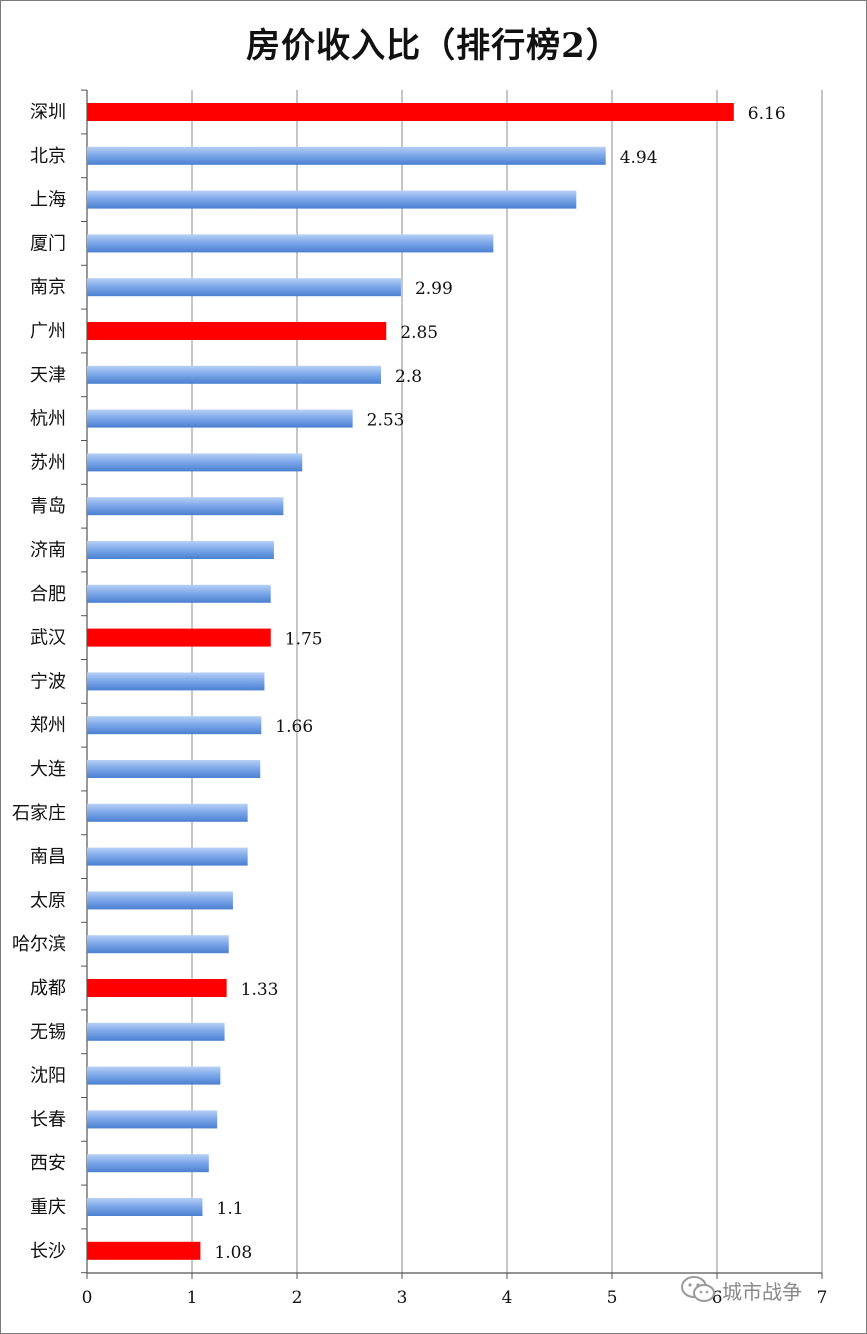 The width and height of the screenshot is (867, 1334). I want to click on category-label: 天津, so click(48, 375).